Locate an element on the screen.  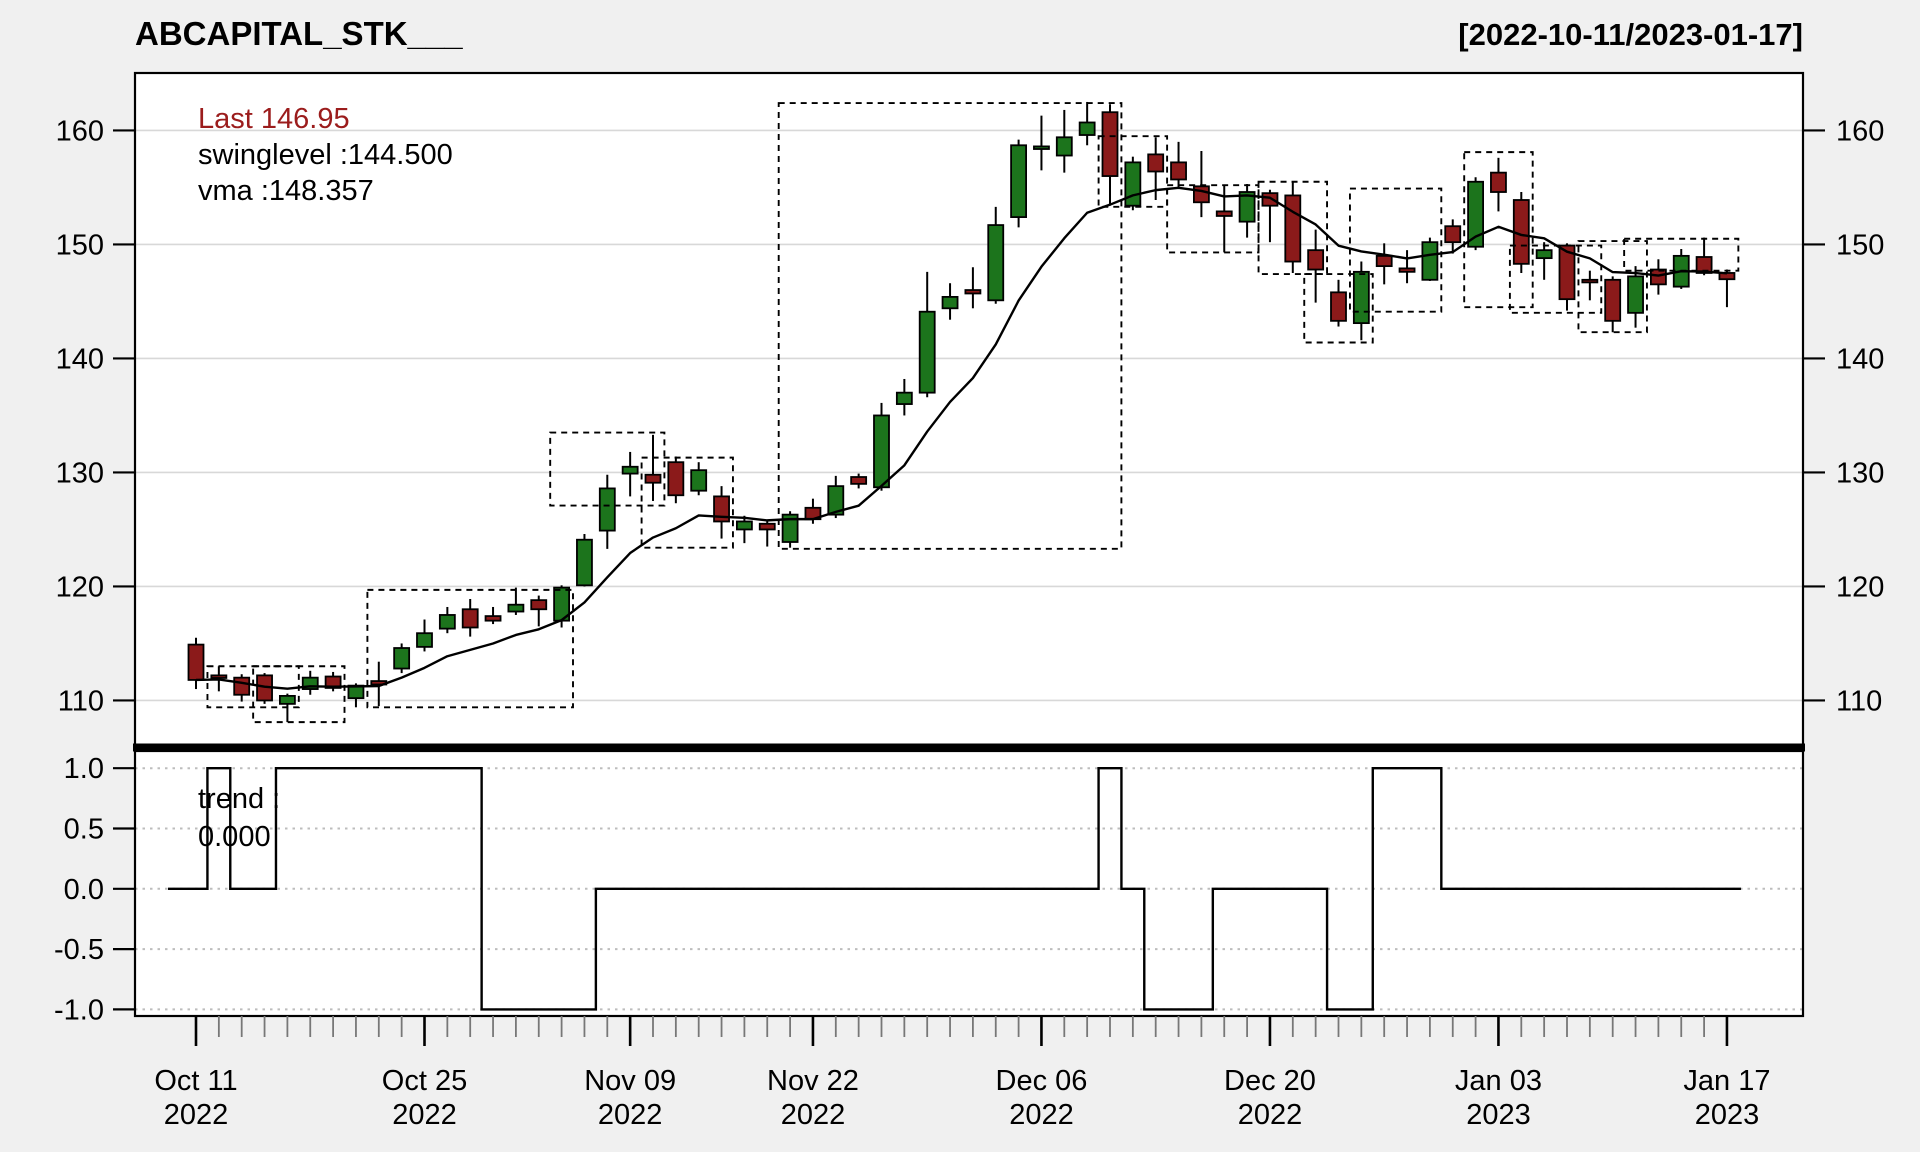
price-ytick-label-left: 110 is located at coordinates (81, 701).